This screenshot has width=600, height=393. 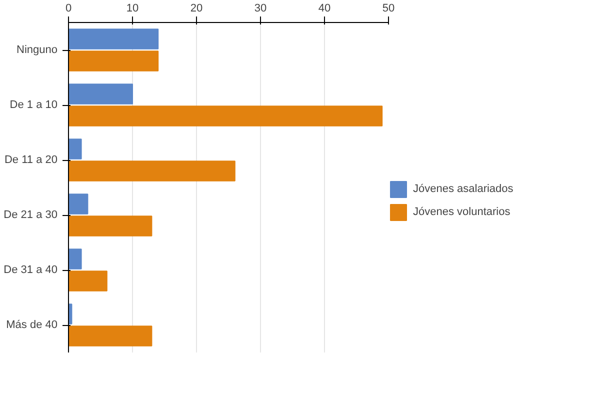 I want to click on x-tick-label: 40, so click(x=324, y=8).